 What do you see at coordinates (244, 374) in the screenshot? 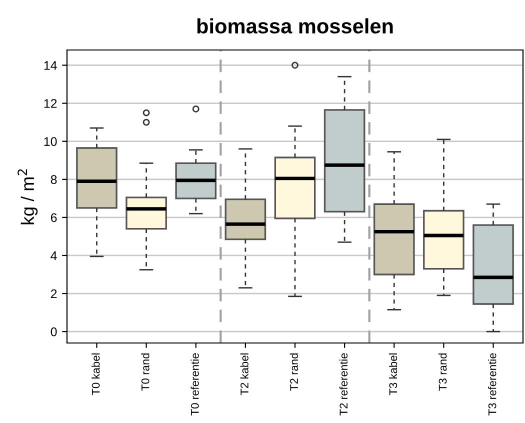
I see `x-tick-label: T2 kabel` at bounding box center [244, 374].